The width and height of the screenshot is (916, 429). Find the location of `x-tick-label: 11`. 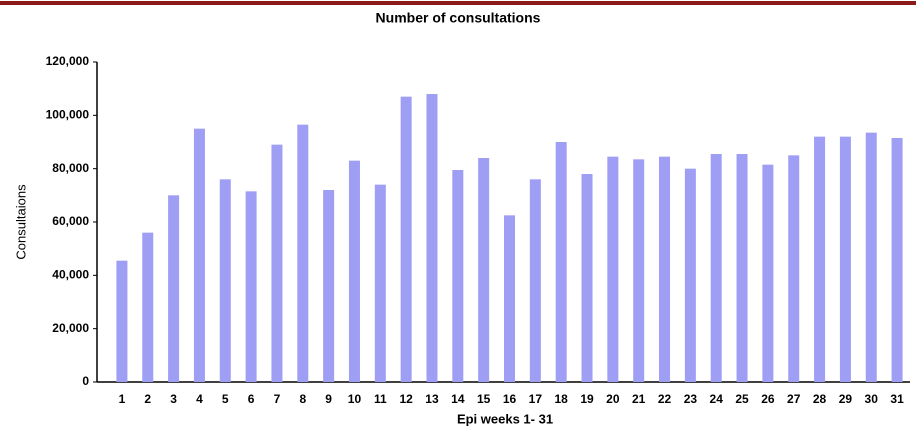

x-tick-label: 11 is located at coordinates (380, 399).